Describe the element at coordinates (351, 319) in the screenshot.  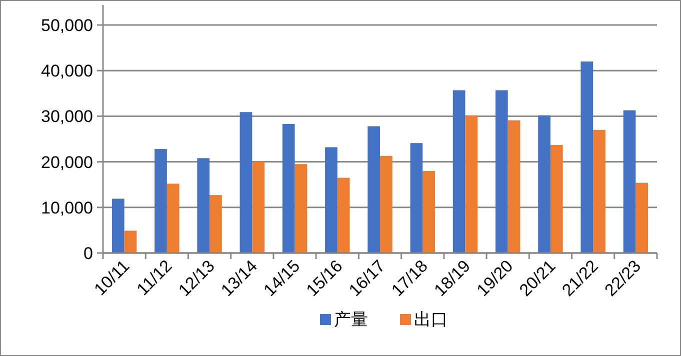
I see `legend-label: 产量` at that location.